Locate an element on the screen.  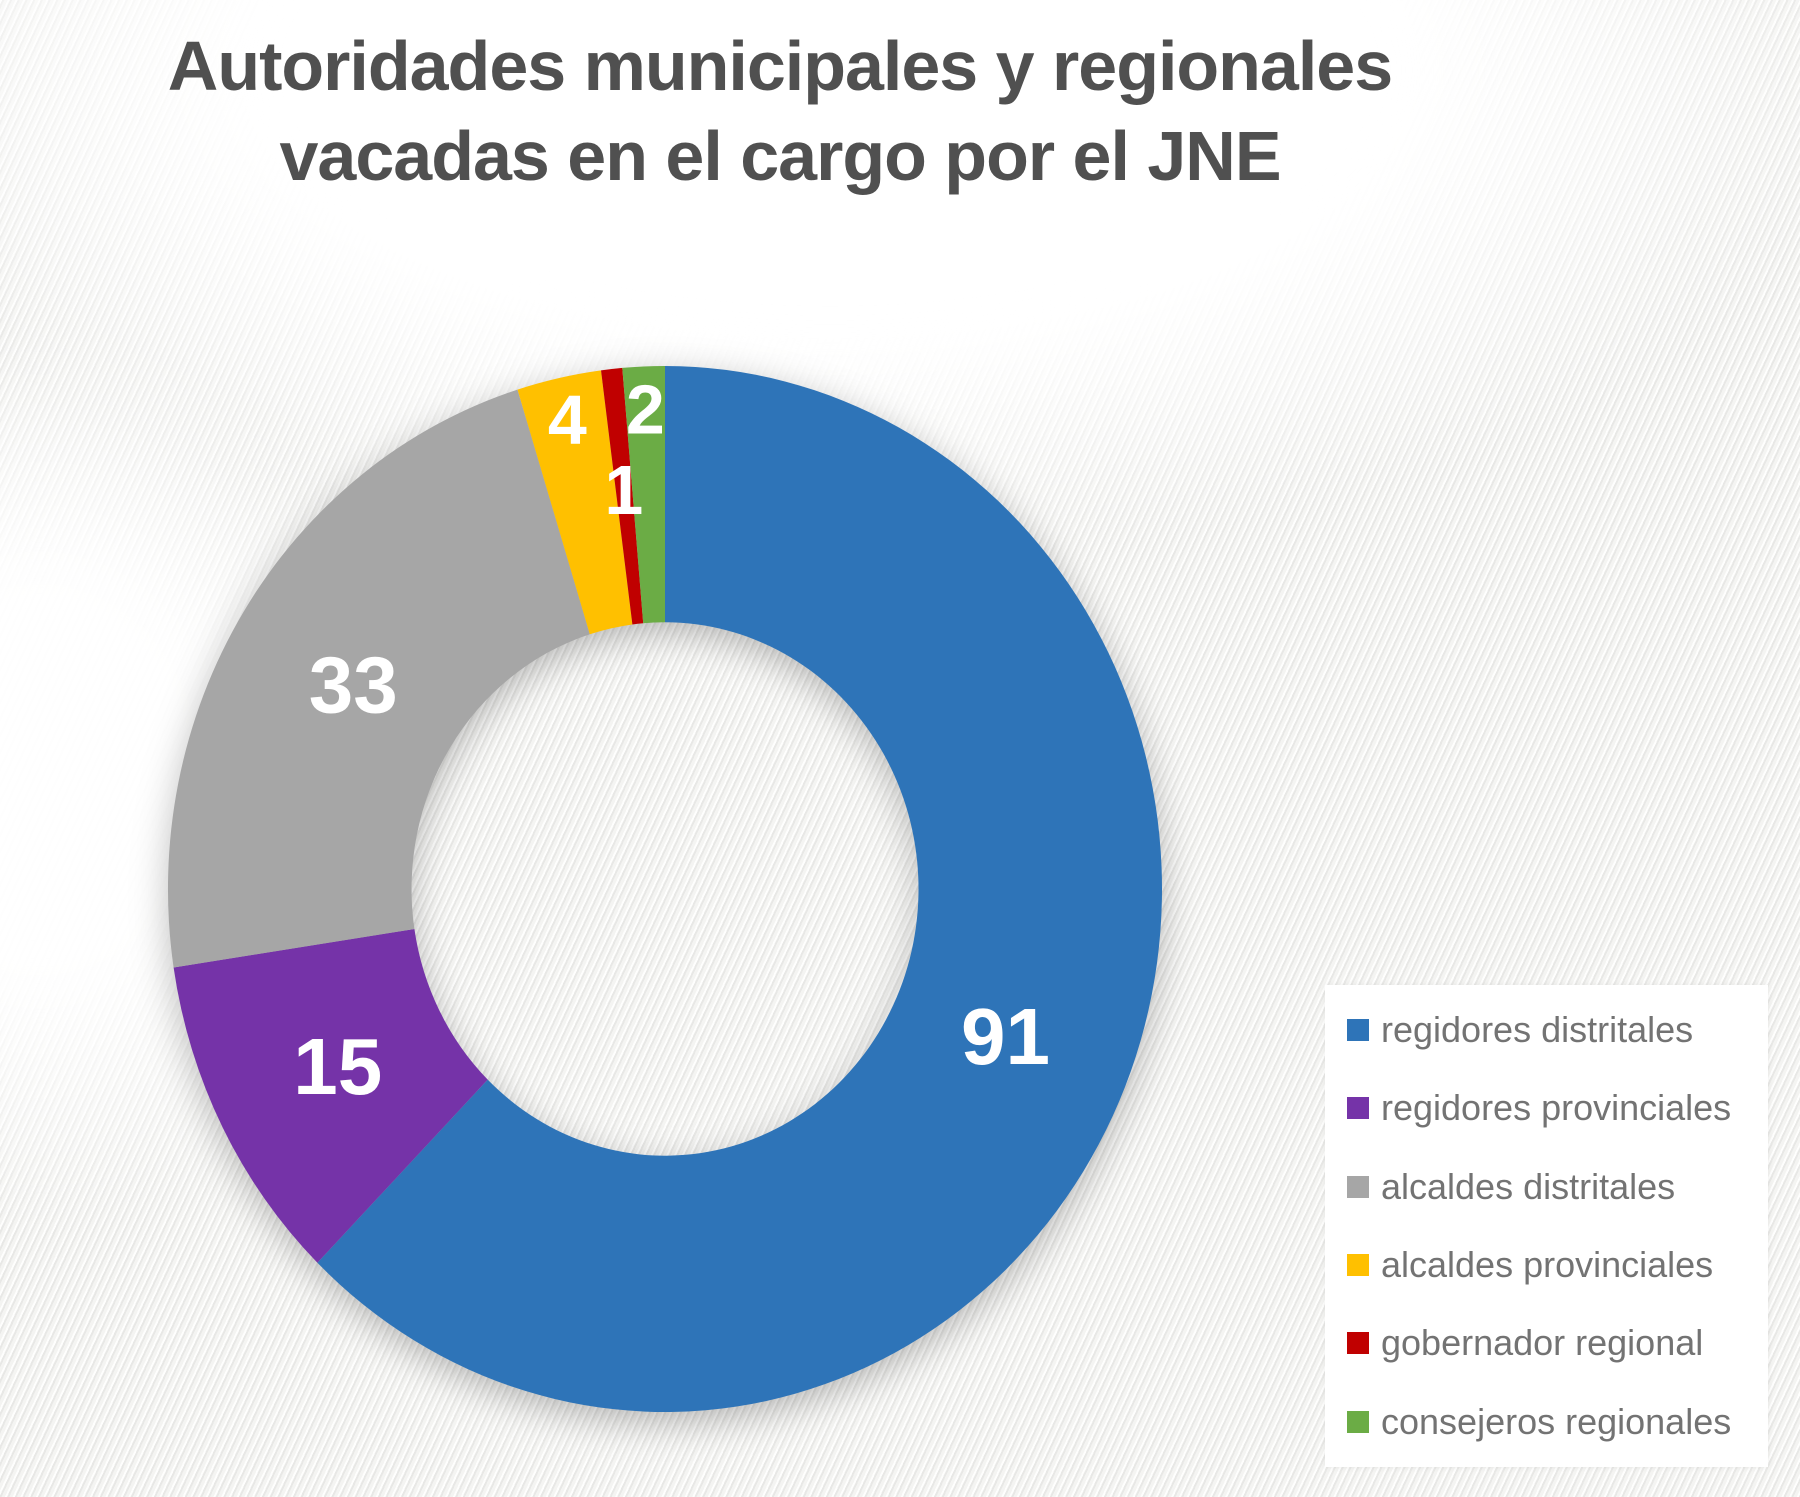
slice-alcaldes-provinciales is located at coordinates (575, 502).